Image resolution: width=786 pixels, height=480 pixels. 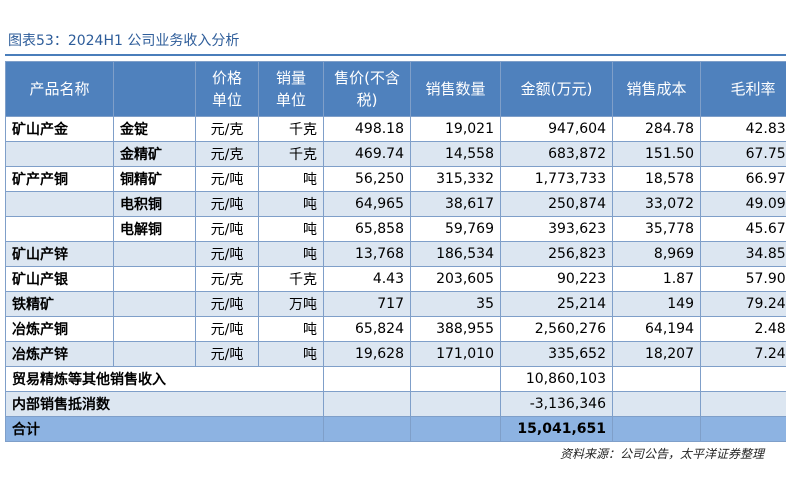 I want to click on table-cell: 65,824, so click(x=367, y=329).